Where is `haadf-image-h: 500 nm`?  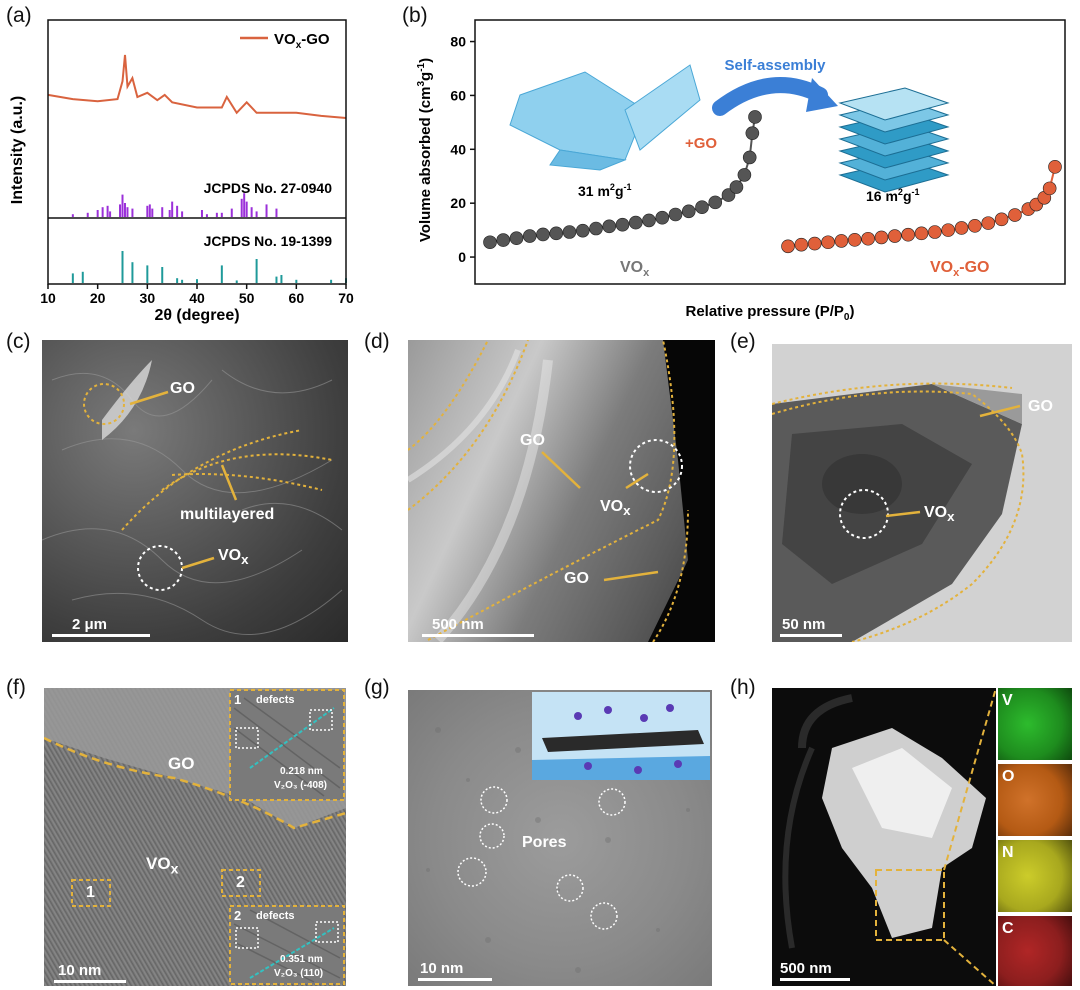
haadf-image-h: 500 nm is located at coordinates (884, 837).